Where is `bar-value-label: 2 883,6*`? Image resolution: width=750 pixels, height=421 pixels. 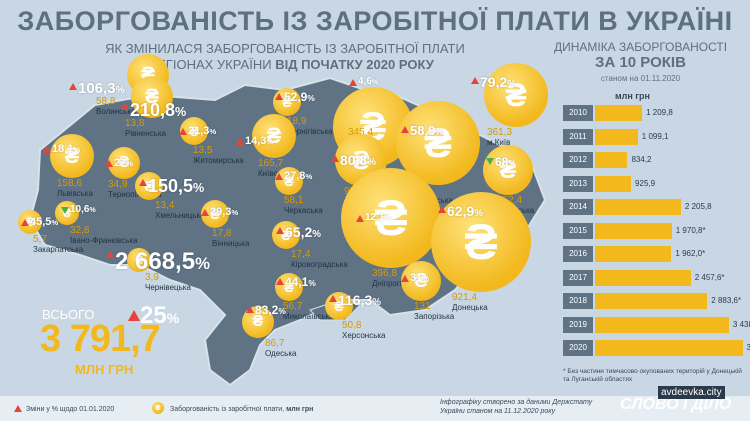 bar-value-label: 2 883,6* is located at coordinates (726, 300).